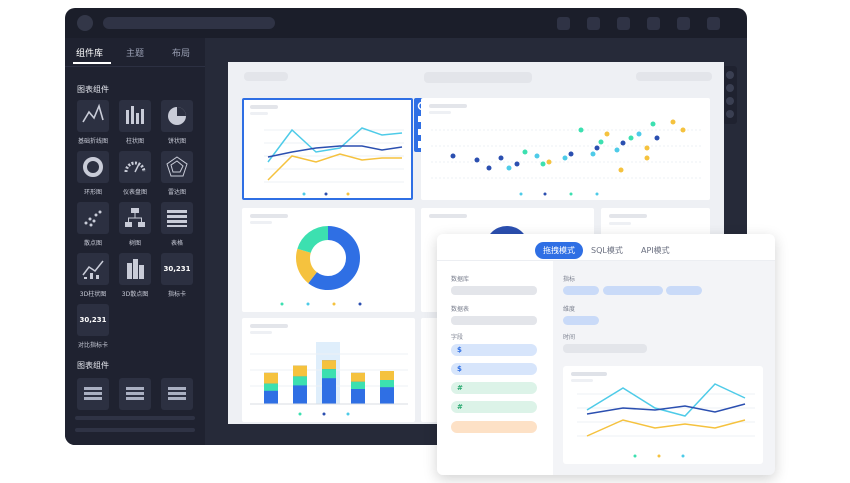 This screenshot has height=483, width=850. I want to click on drop-zone, so click(605, 348).